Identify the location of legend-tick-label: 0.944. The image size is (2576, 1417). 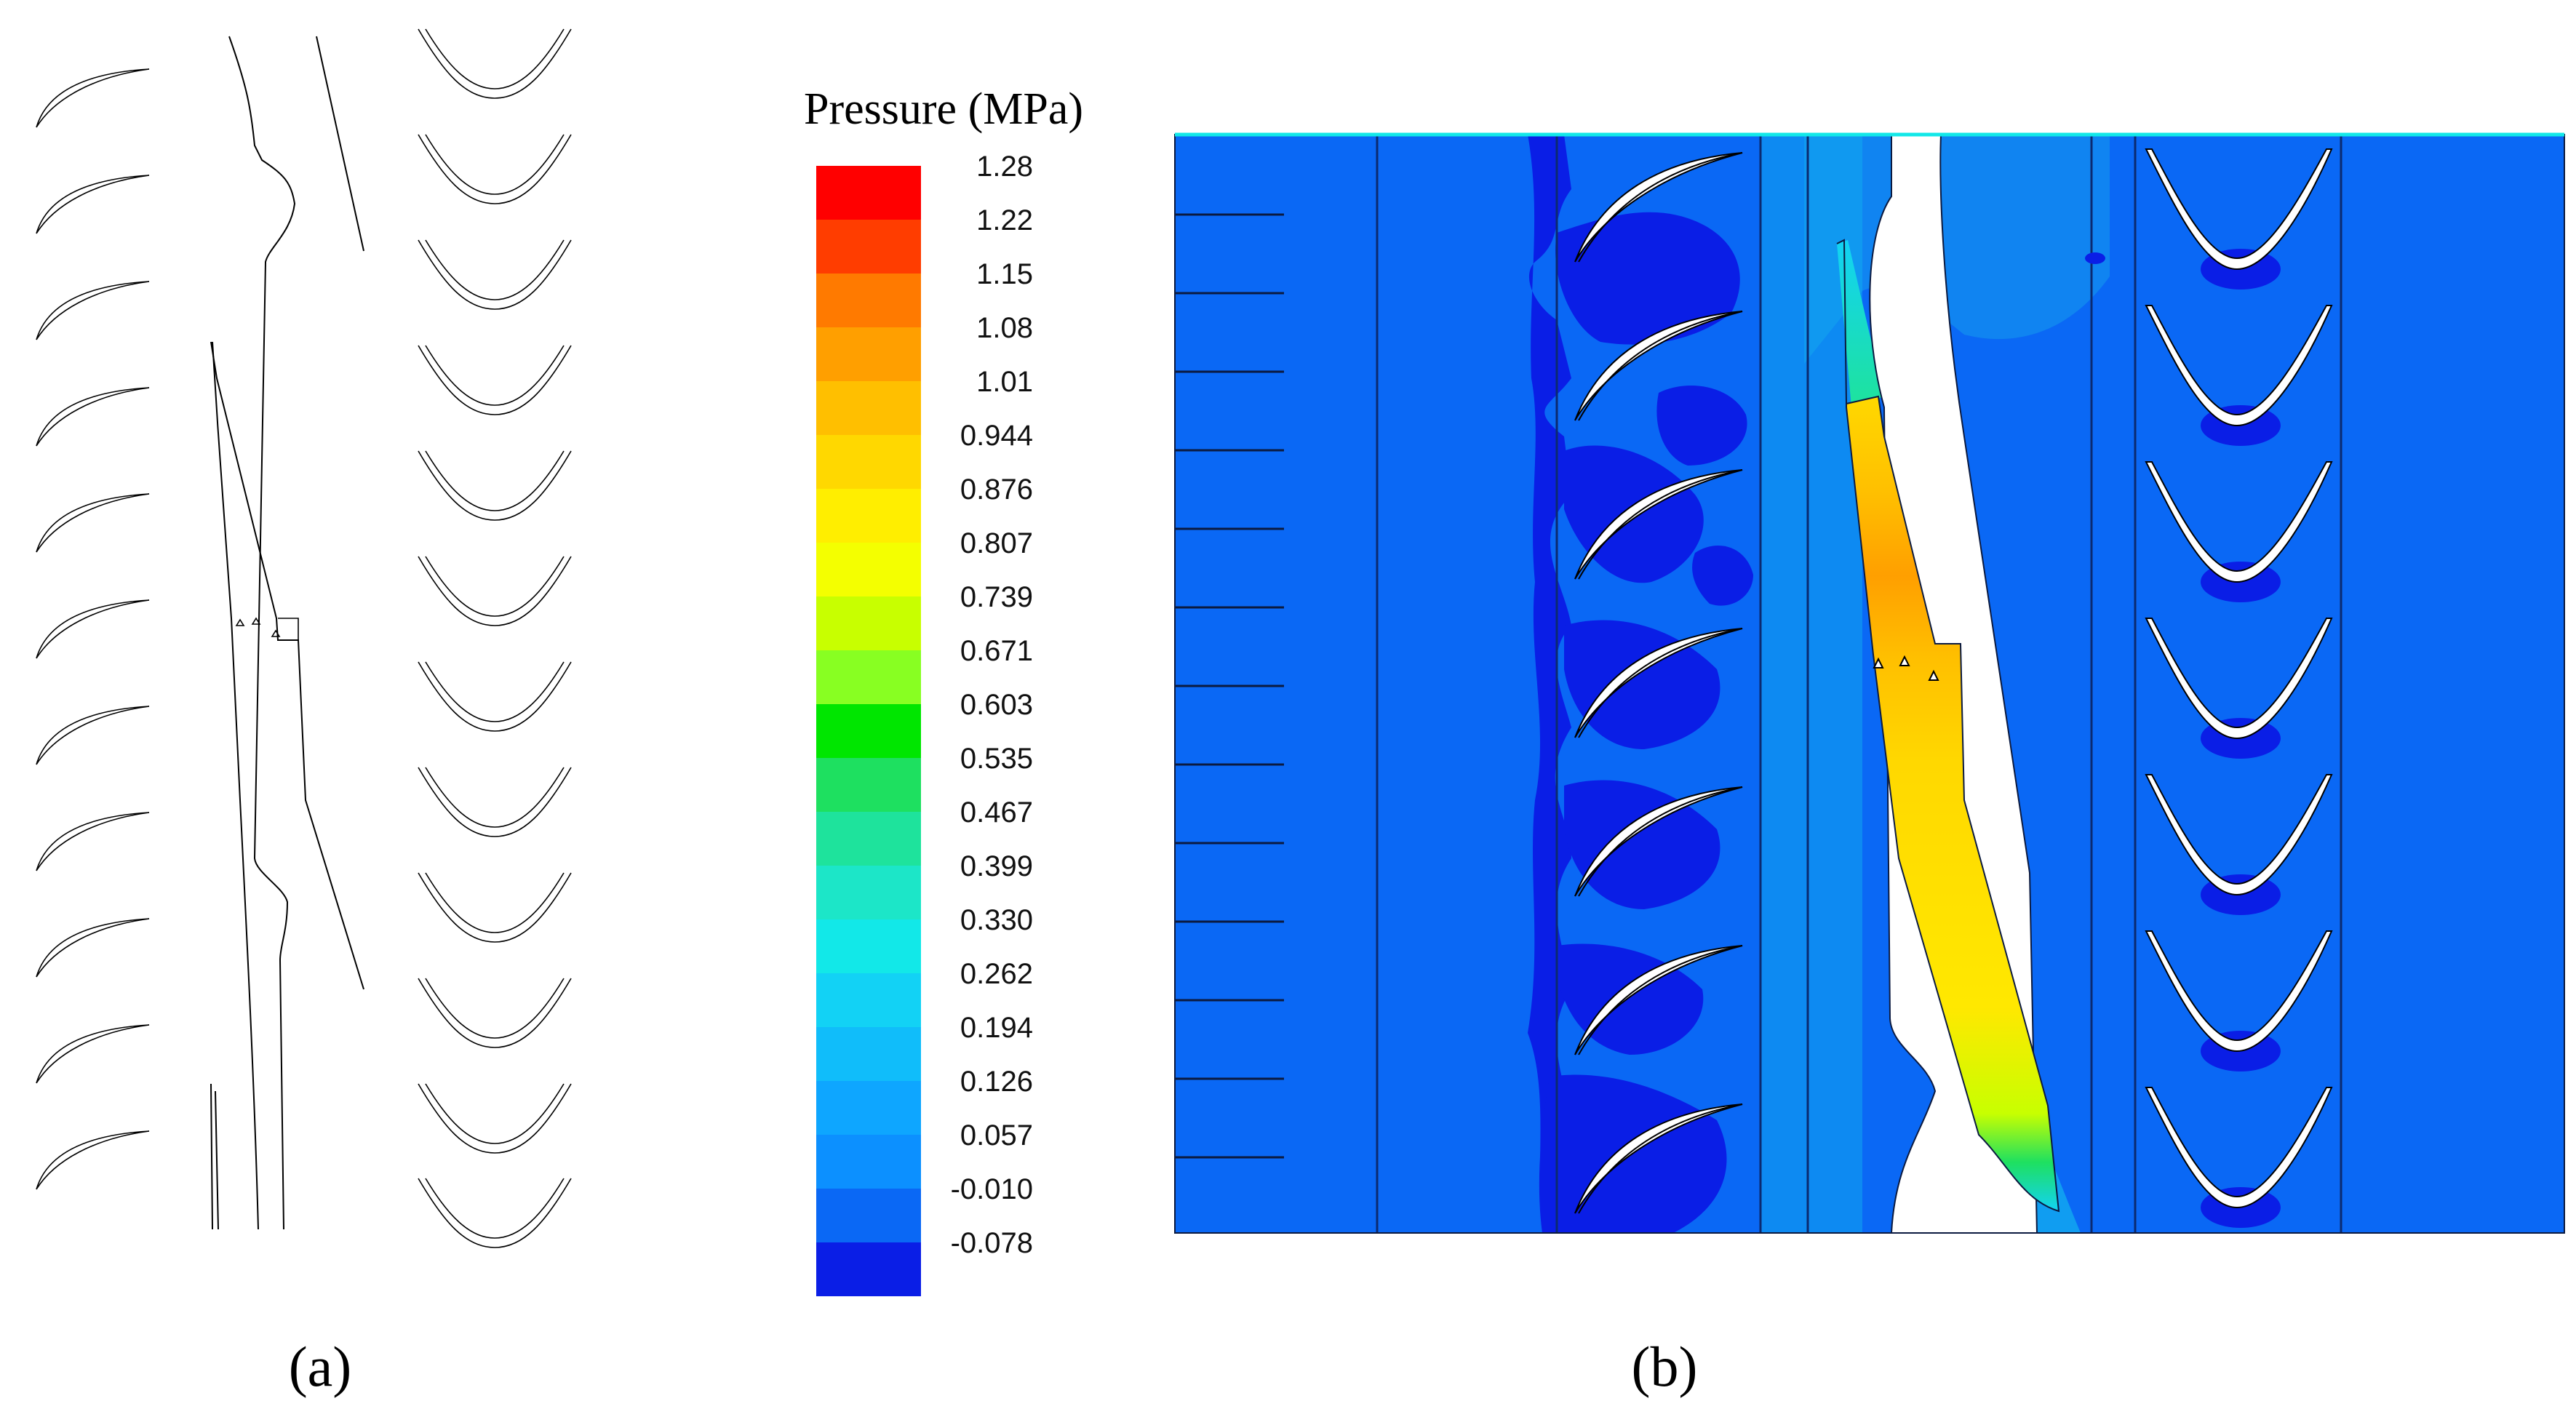
(996, 436).